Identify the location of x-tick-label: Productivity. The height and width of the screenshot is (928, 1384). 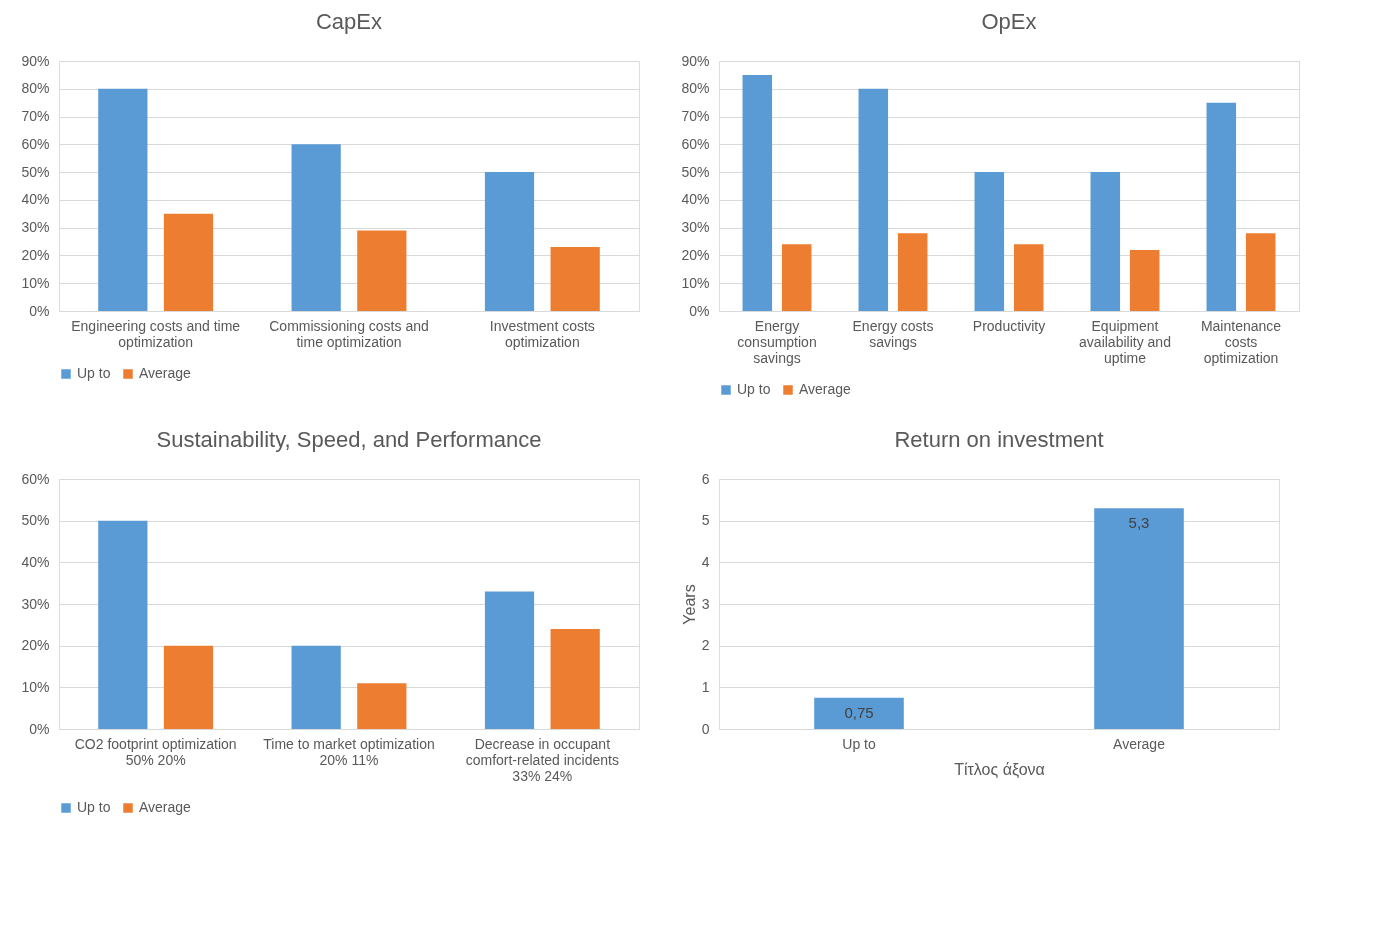
(1009, 325).